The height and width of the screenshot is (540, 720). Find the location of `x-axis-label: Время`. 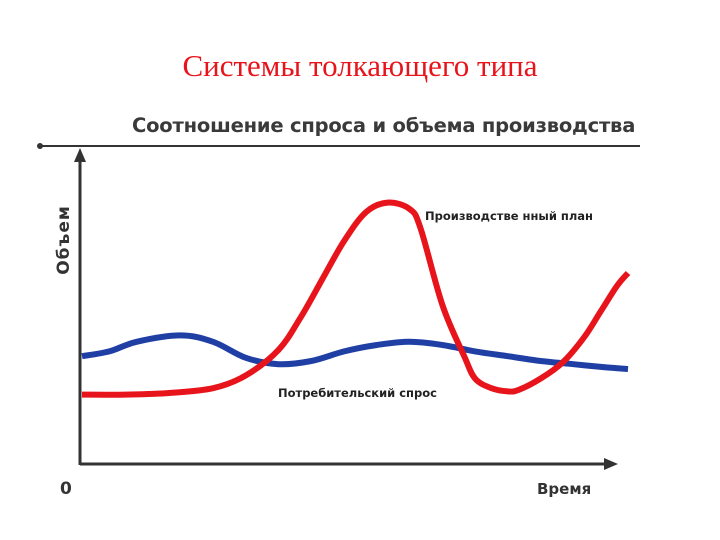

x-axis-label: Время is located at coordinates (564, 489).